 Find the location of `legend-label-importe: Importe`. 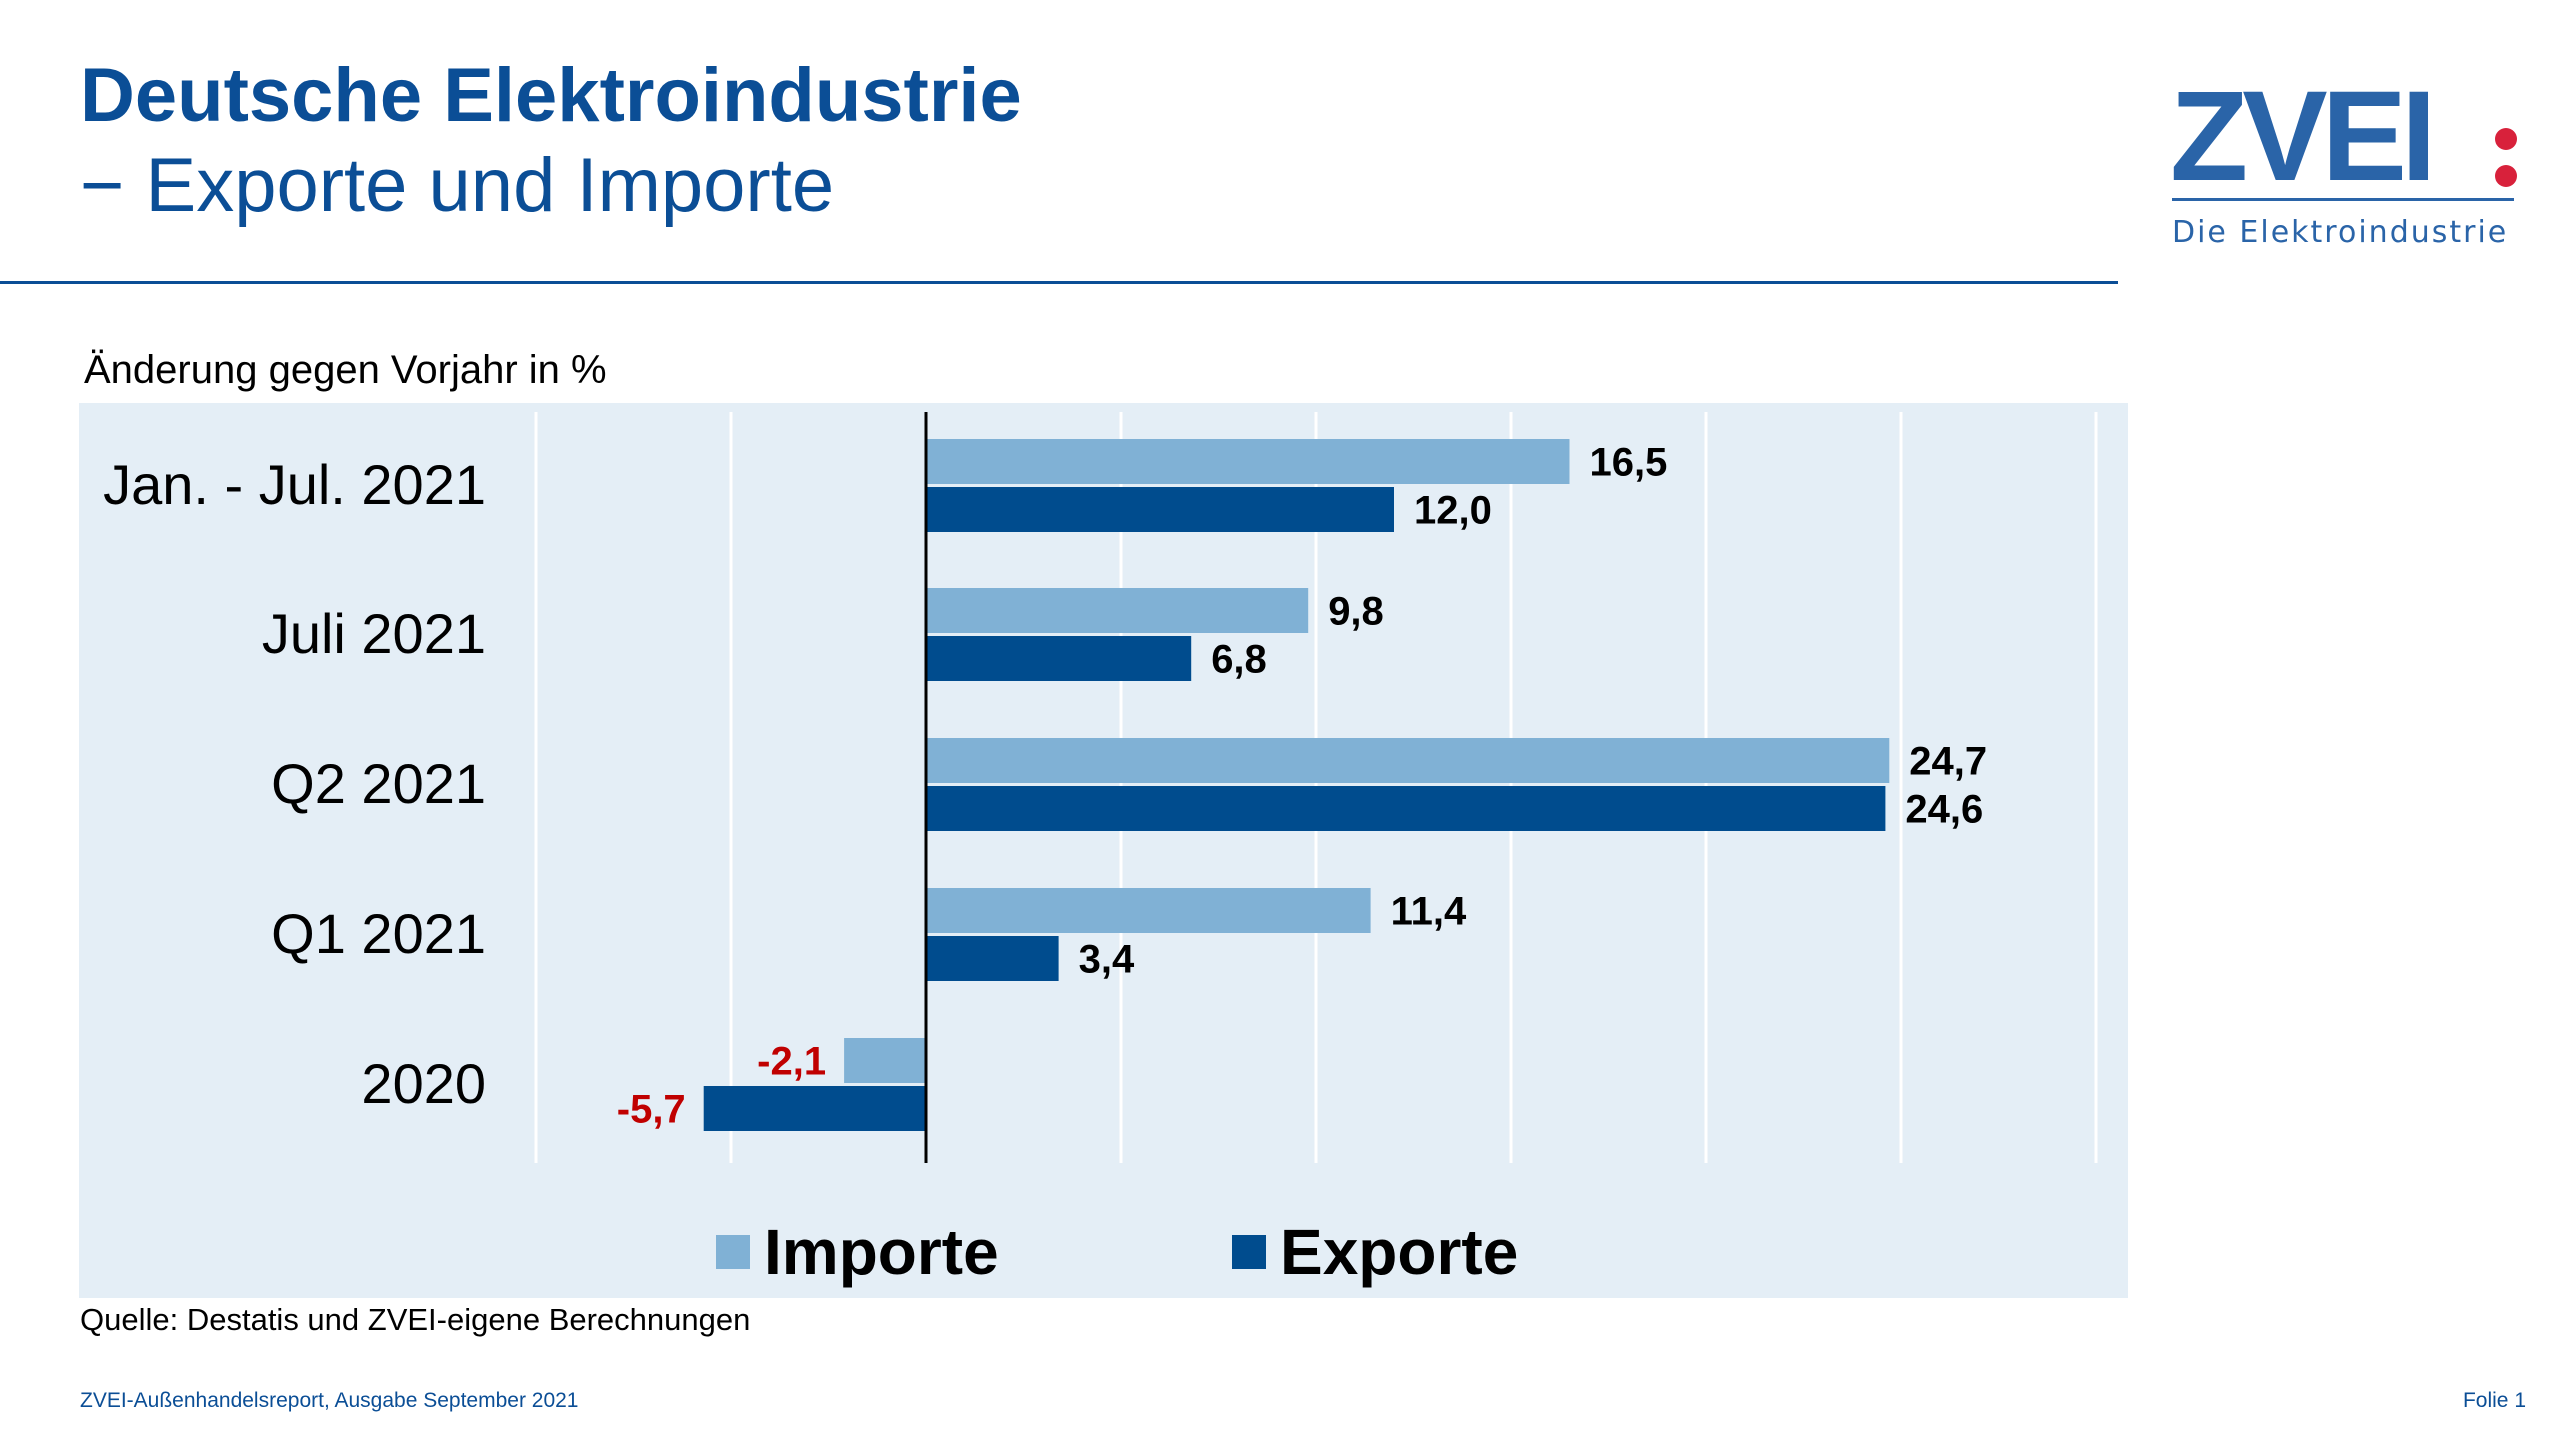

legend-label-importe: Importe is located at coordinates (881, 1252).